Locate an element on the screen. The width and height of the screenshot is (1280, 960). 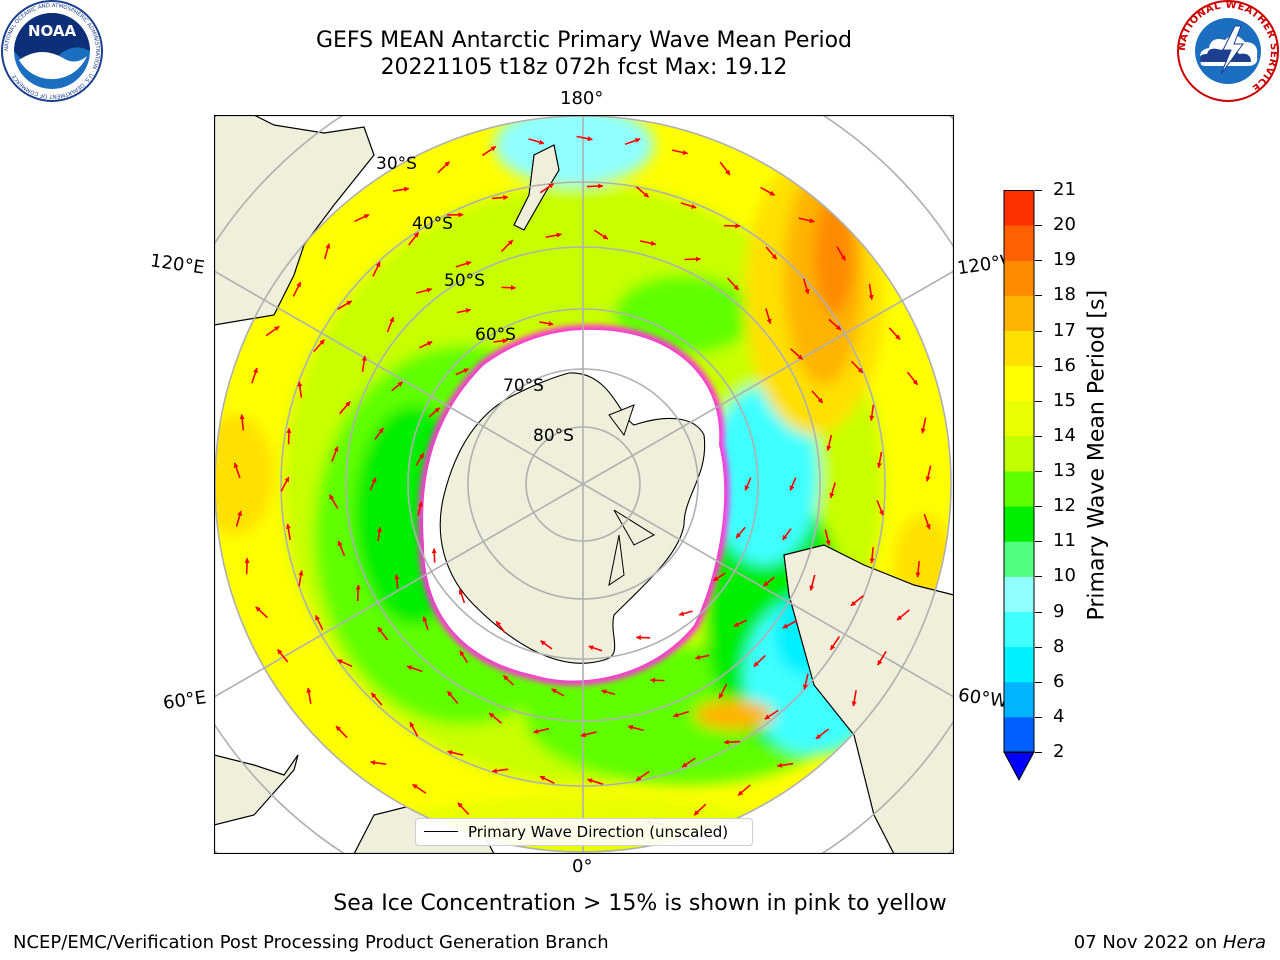
lon-label-0: 0° is located at coordinates (582, 866).